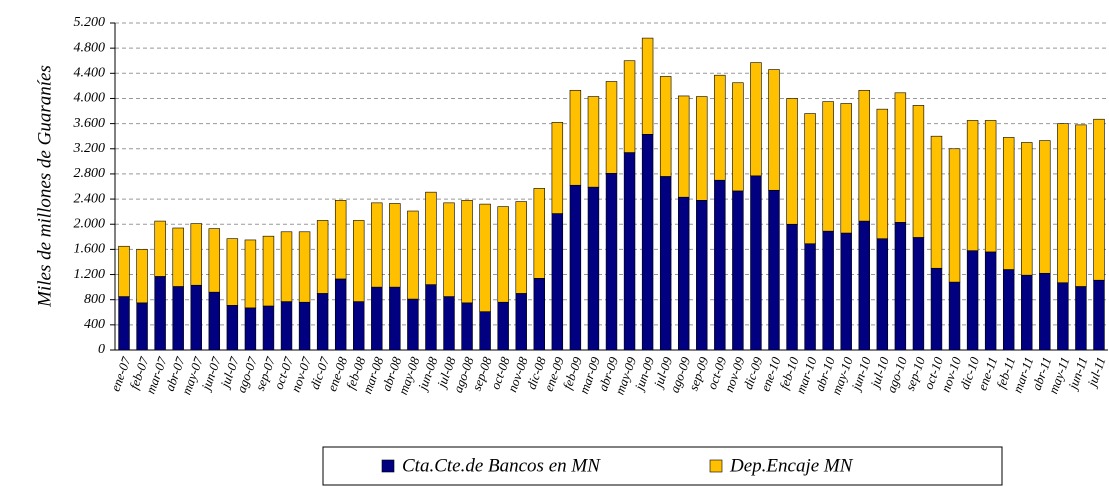 This screenshot has height=487, width=1109. Describe the element at coordinates (89, 148) in the screenshot. I see `y-tick-label: 3.200` at that location.